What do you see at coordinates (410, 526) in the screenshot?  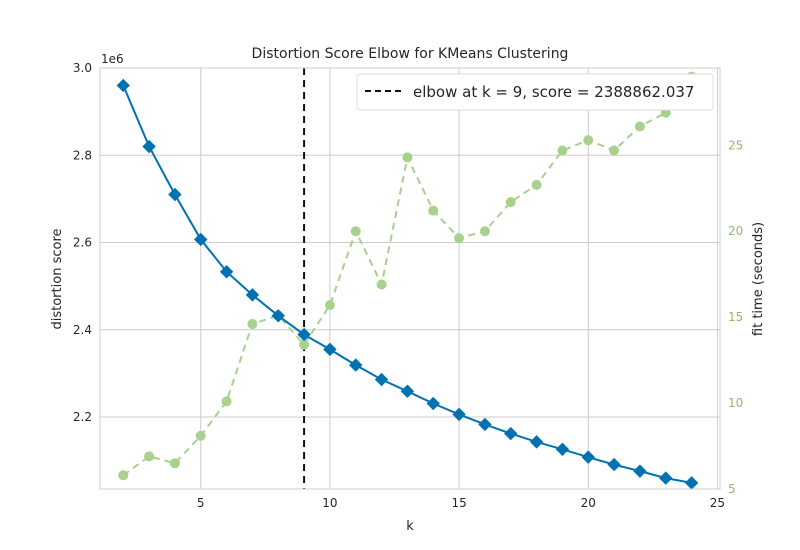 I see `x-axis-label: k` at bounding box center [410, 526].